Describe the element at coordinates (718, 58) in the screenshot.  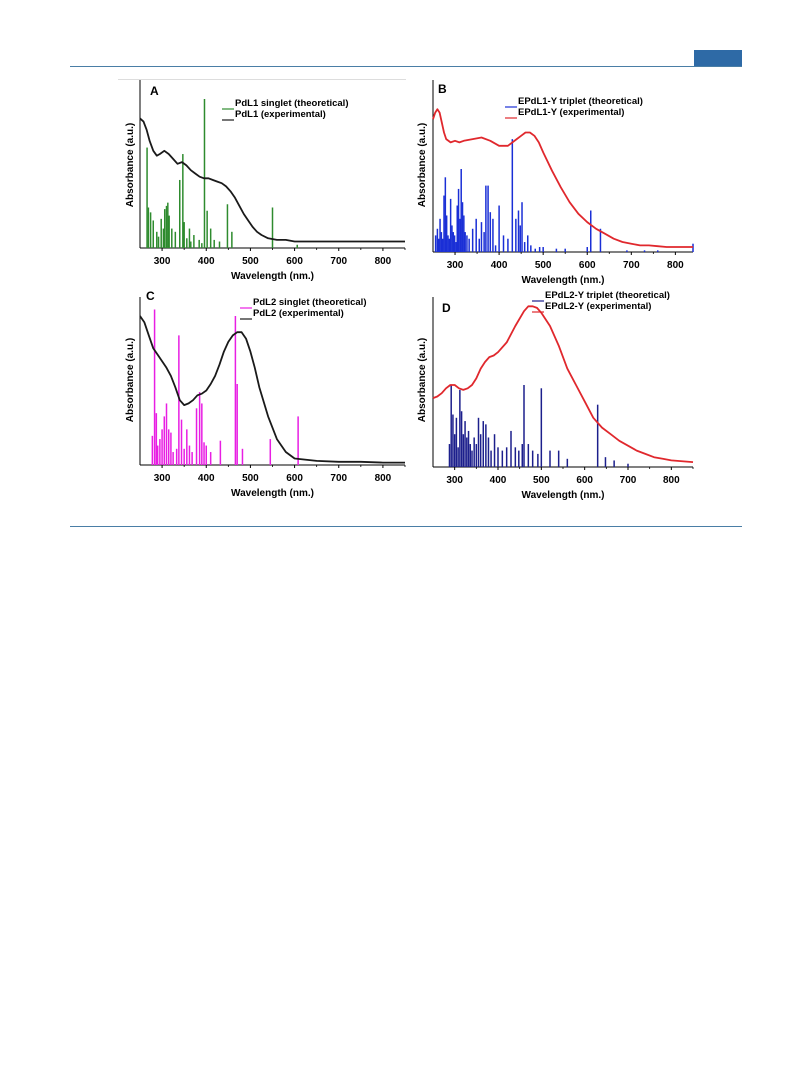
I see `header-band` at that location.